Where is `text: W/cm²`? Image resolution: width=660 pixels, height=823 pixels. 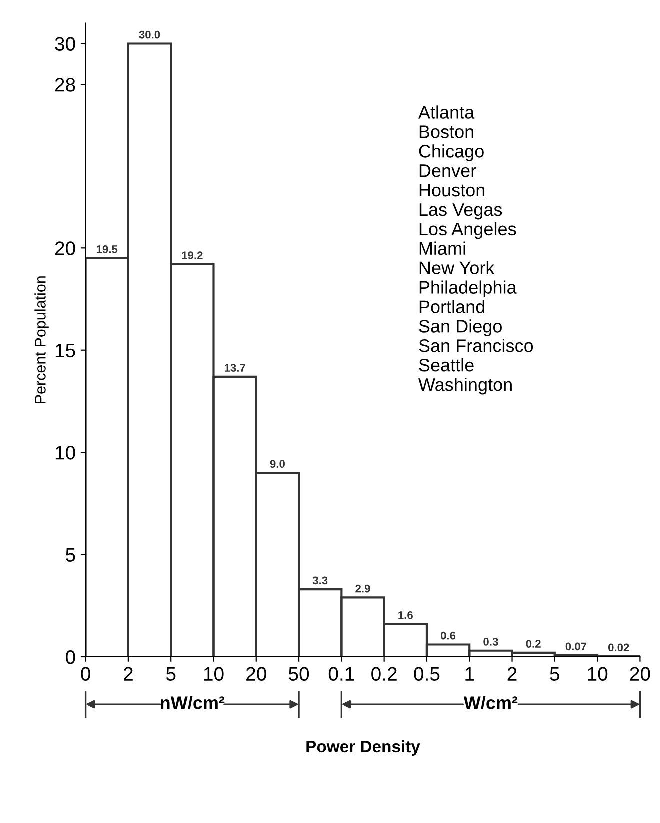 text: W/cm² is located at coordinates (491, 703).